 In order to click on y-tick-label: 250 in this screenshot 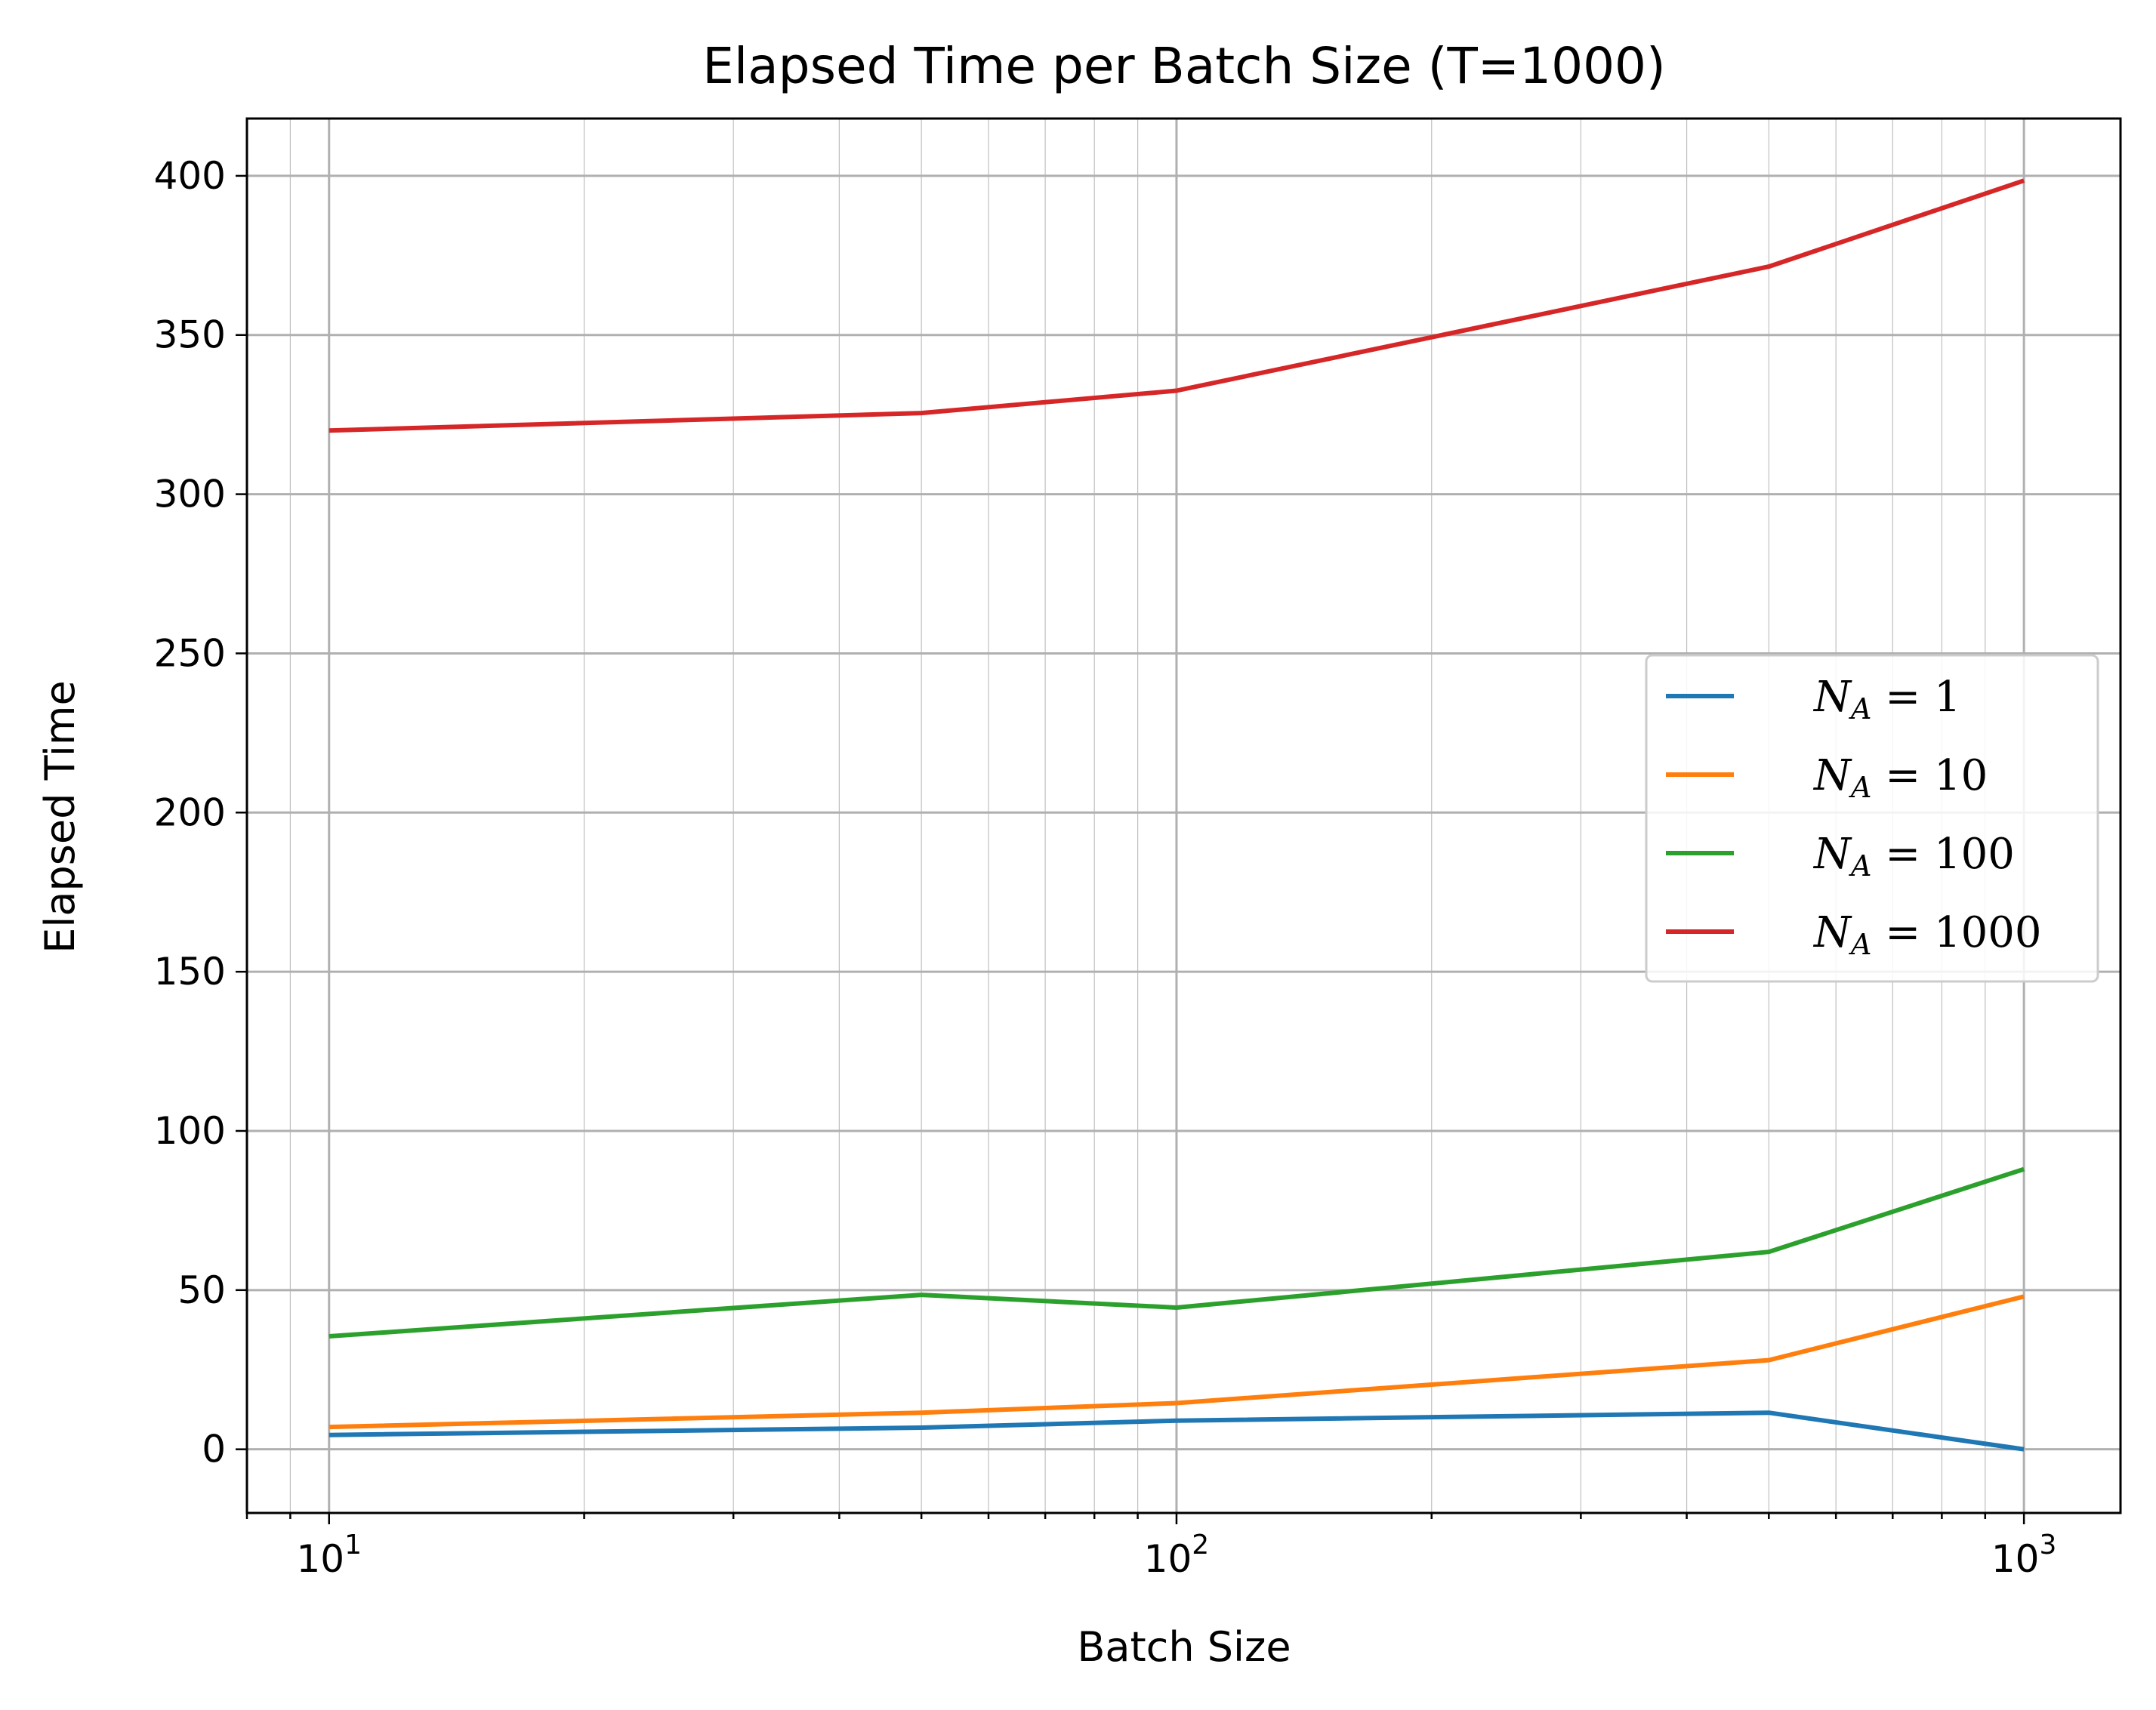, I will do `click(190, 653)`.